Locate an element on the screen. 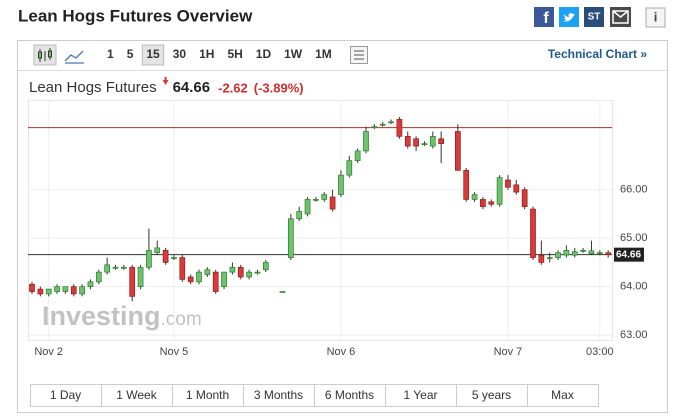 Image resolution: width=675 pixels, height=420 pixels. interval-button: 1D is located at coordinates (264, 54).